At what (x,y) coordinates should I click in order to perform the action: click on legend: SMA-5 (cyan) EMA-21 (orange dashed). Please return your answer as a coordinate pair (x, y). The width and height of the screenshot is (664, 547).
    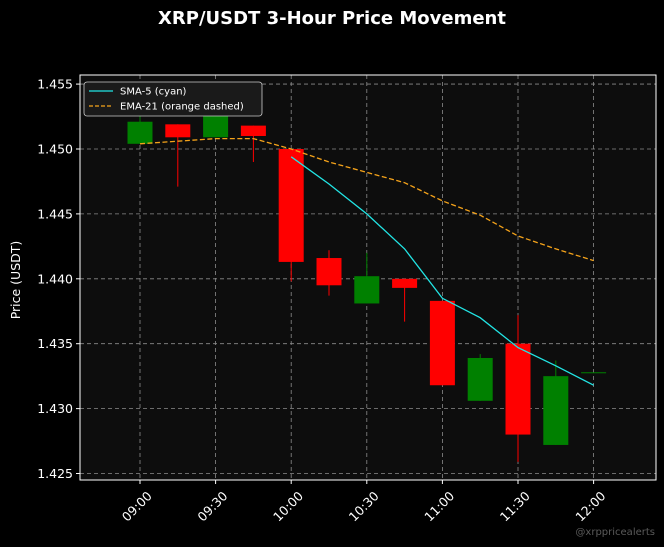
    Looking at the image, I should click on (173, 99).